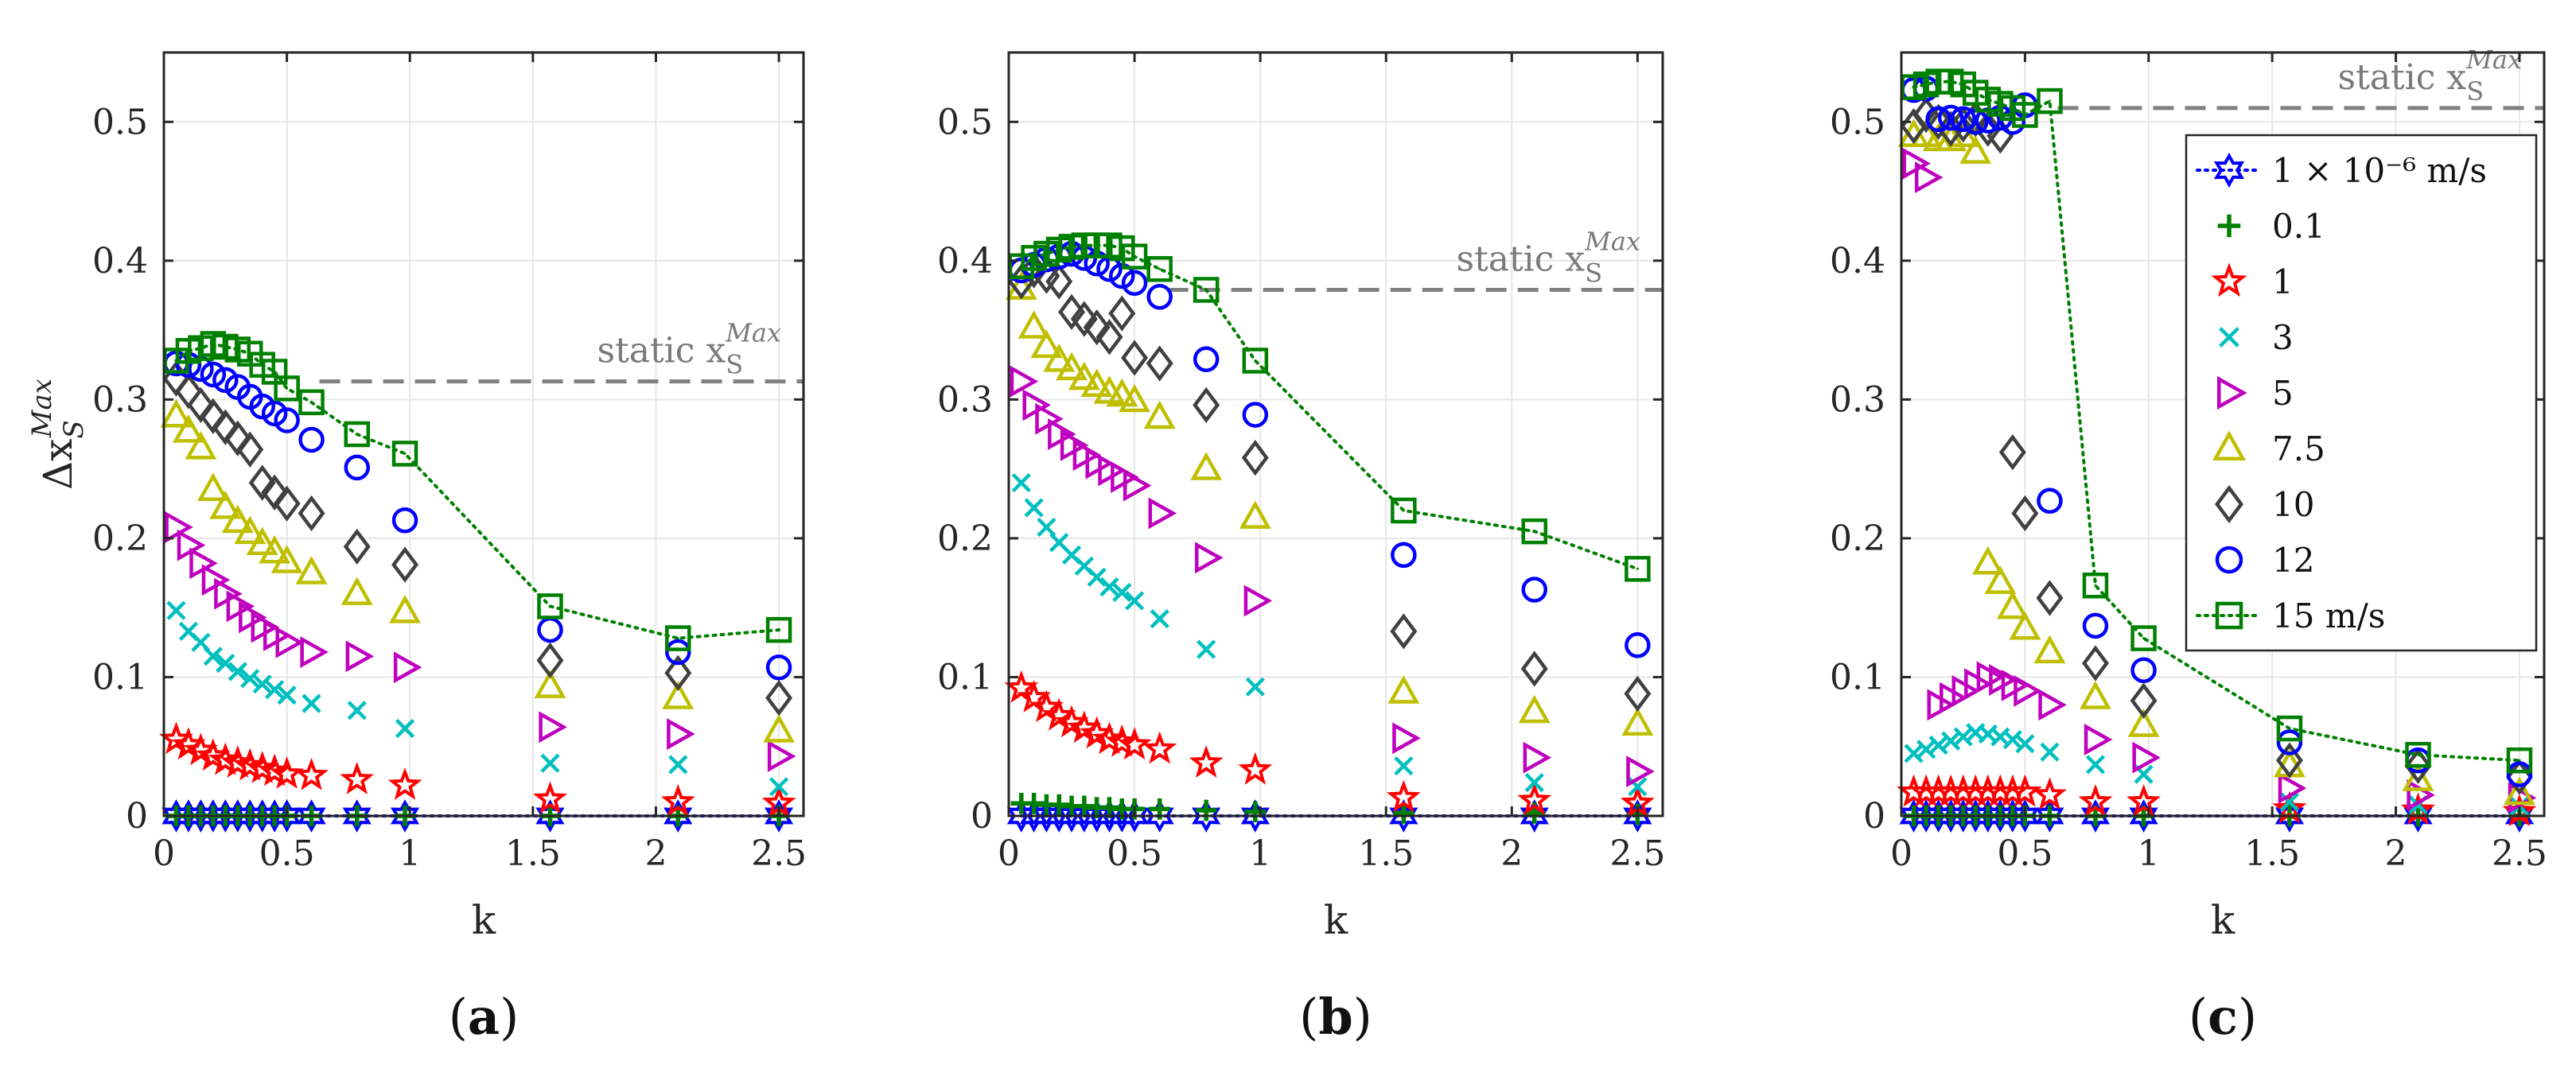 The image size is (2576, 1068). Describe the element at coordinates (484, 920) in the screenshot. I see `x-axis-label: k` at that location.